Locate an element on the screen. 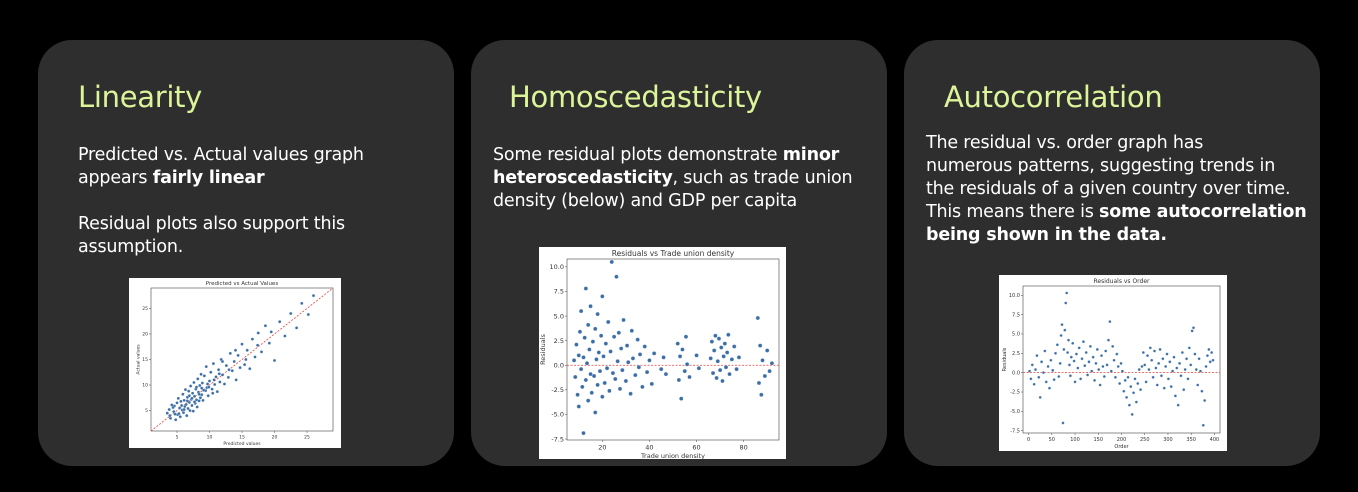 This screenshot has width=1358, height=492. chart-title: Residuals vs Trade union density is located at coordinates (673, 253).